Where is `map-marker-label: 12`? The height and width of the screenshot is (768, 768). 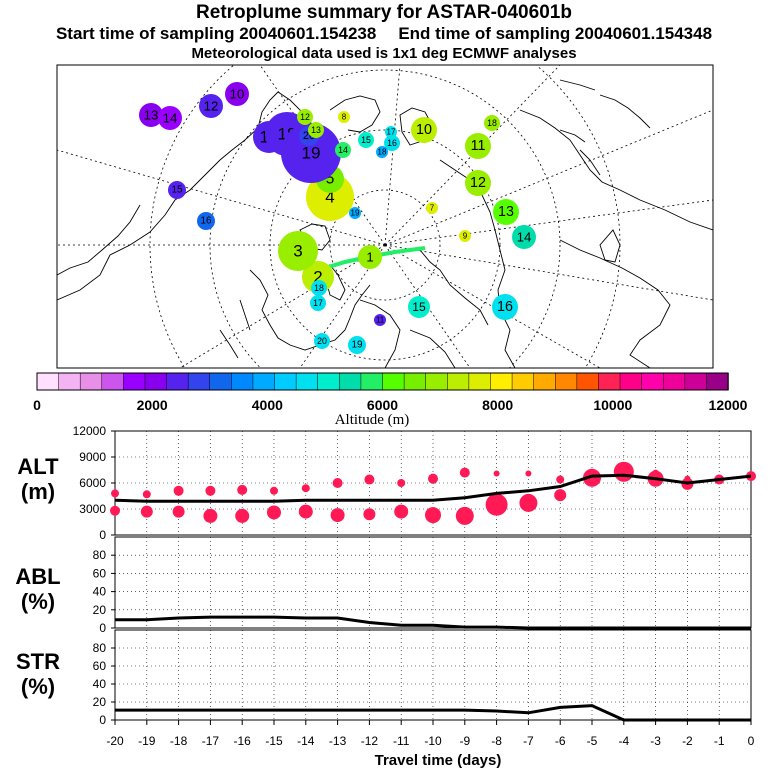 map-marker-label: 12 is located at coordinates (305, 117).